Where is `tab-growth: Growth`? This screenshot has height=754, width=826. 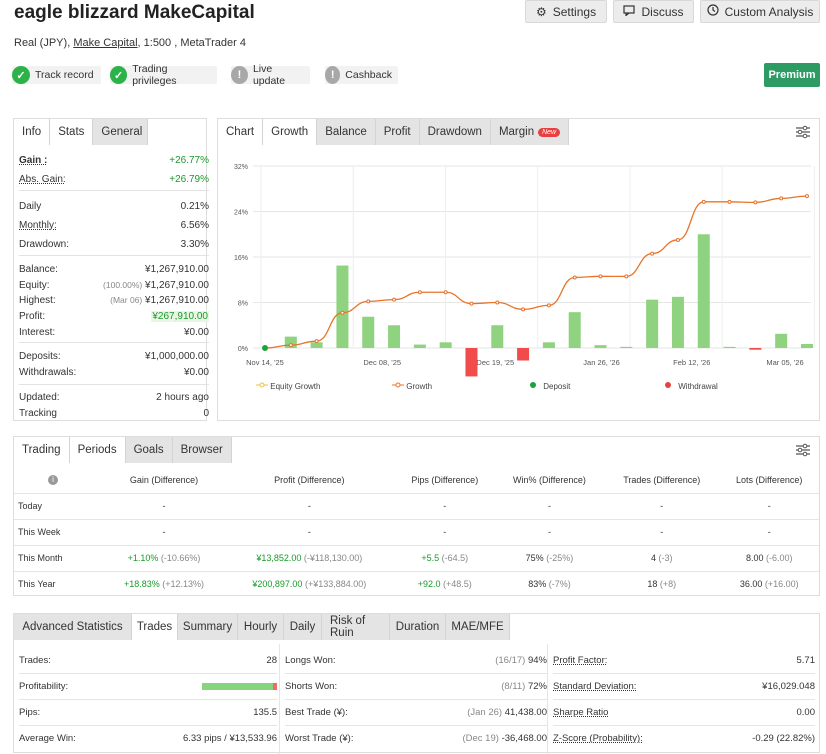
tab-growth: Growth is located at coordinates (290, 132).